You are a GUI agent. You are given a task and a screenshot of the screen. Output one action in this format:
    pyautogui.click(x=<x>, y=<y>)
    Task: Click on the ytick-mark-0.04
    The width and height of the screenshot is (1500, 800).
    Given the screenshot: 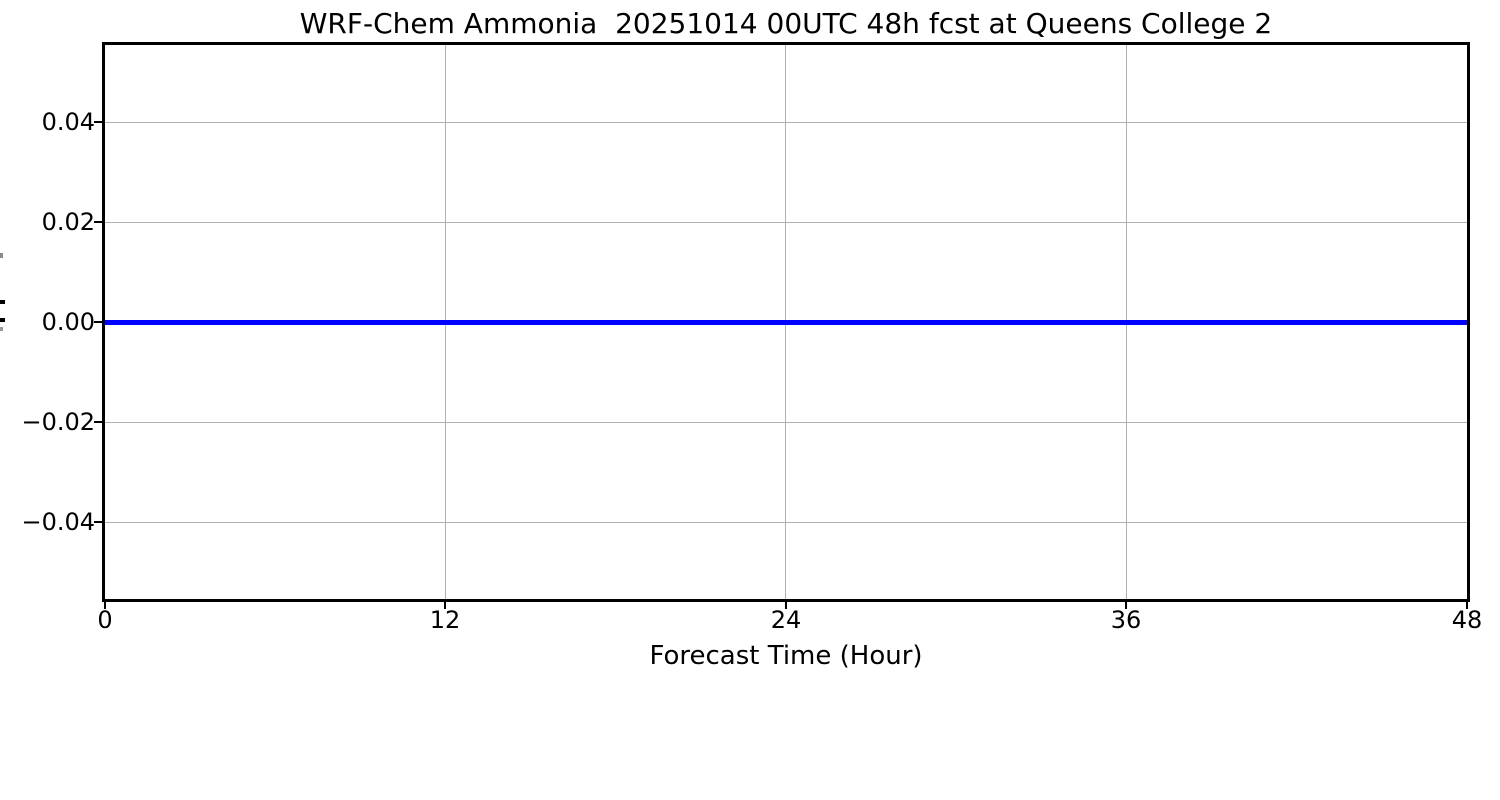 What is the action you would take?
    pyautogui.click(x=98, y=122)
    